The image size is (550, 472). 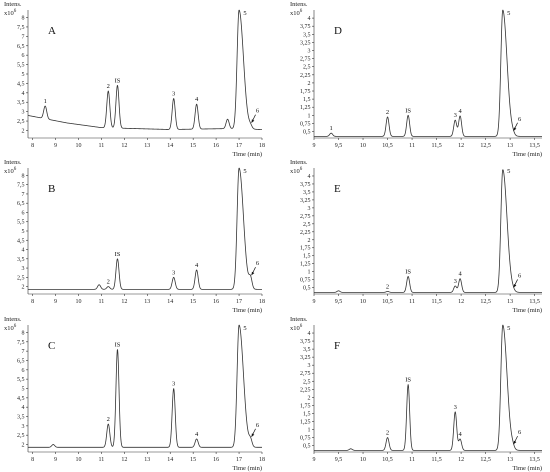 I want to click on y-tick-label: 0,75, so click(x=305, y=281).